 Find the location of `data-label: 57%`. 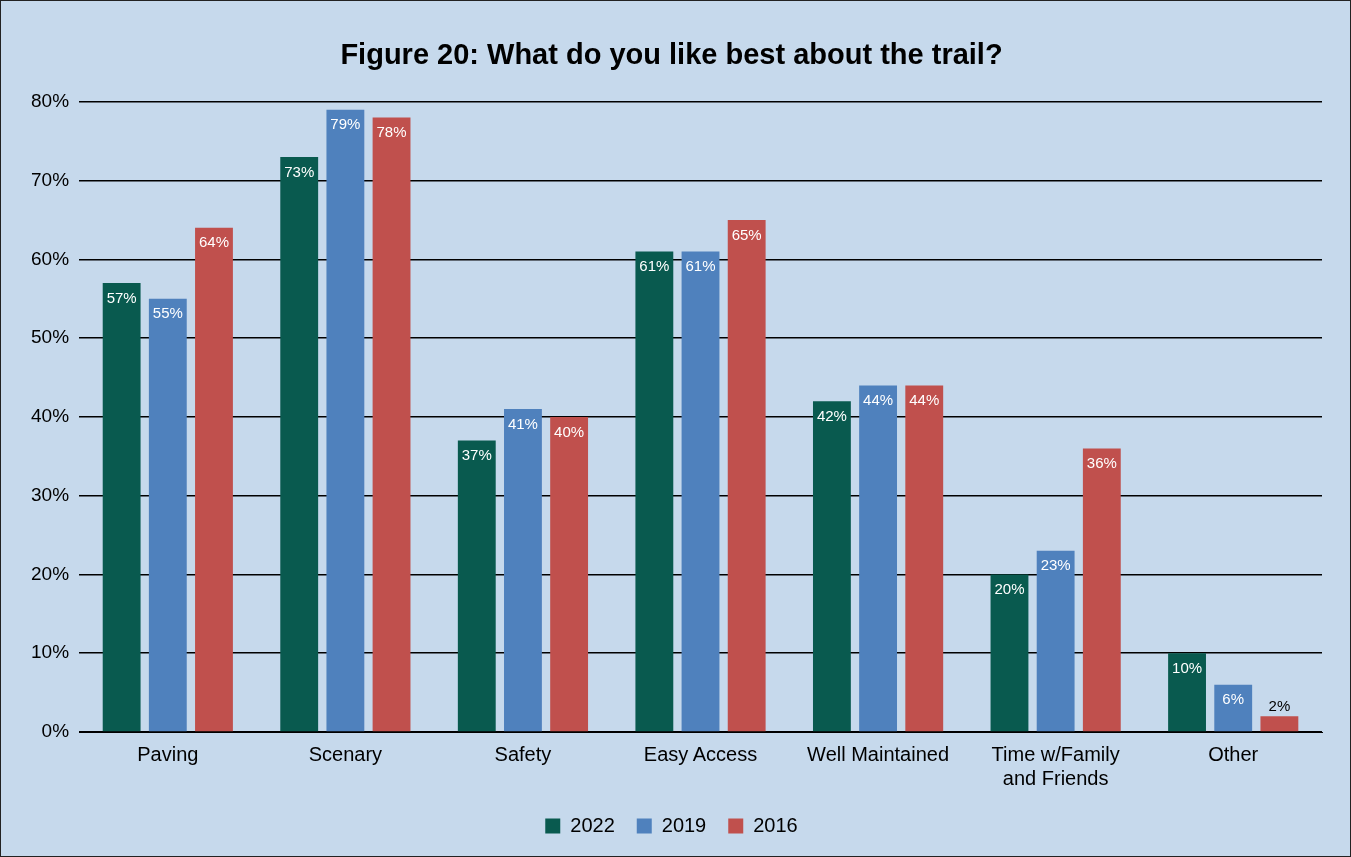

data-label: 57% is located at coordinates (121, 297).